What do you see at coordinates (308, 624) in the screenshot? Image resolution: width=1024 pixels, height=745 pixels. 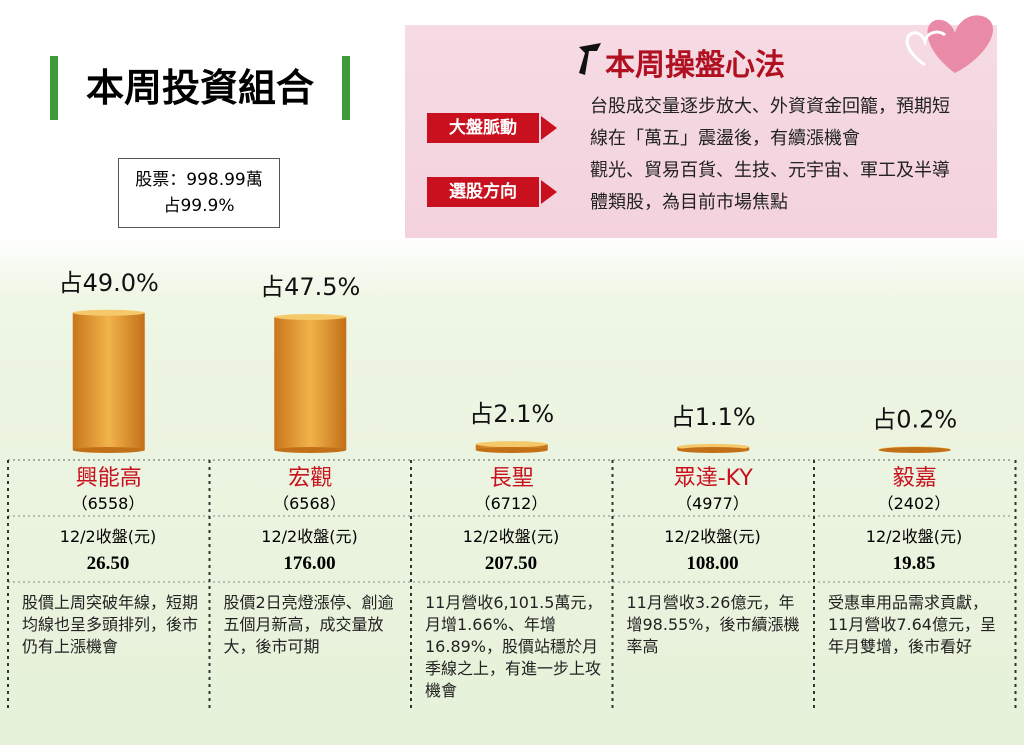 I see `comment: 股價2日亮燈漲停、創逾五個月新高，成交量放大，後市可期` at bounding box center [308, 624].